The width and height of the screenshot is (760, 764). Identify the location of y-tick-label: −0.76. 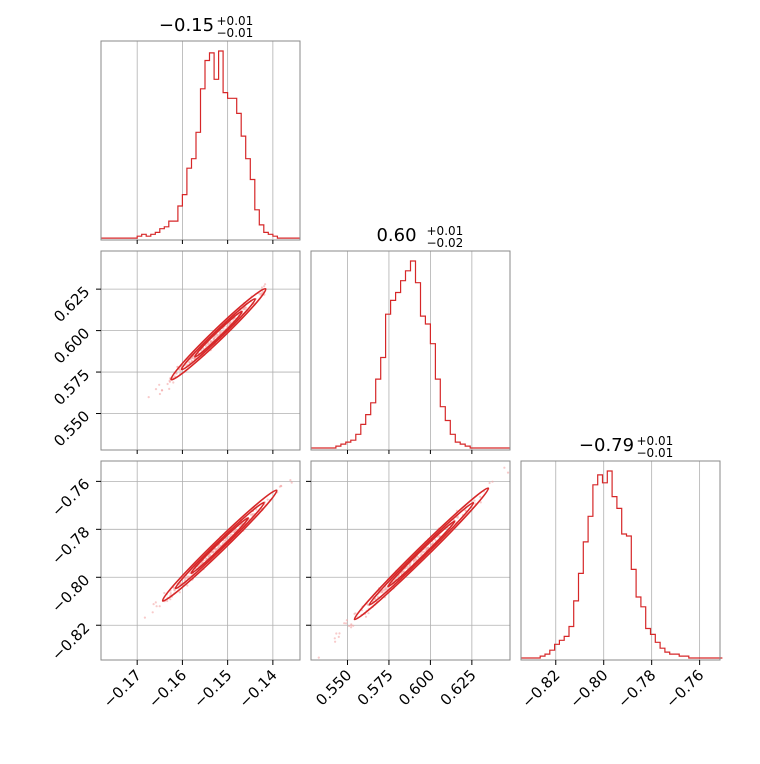
(70, 497).